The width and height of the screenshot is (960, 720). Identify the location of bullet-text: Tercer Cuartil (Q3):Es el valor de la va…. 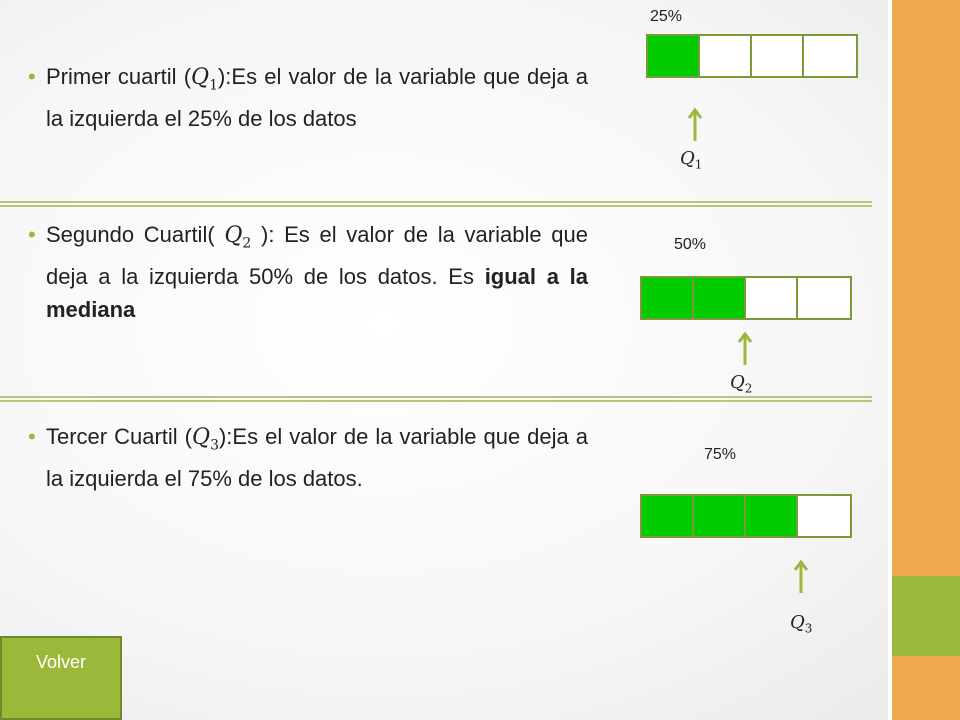
(317, 458).